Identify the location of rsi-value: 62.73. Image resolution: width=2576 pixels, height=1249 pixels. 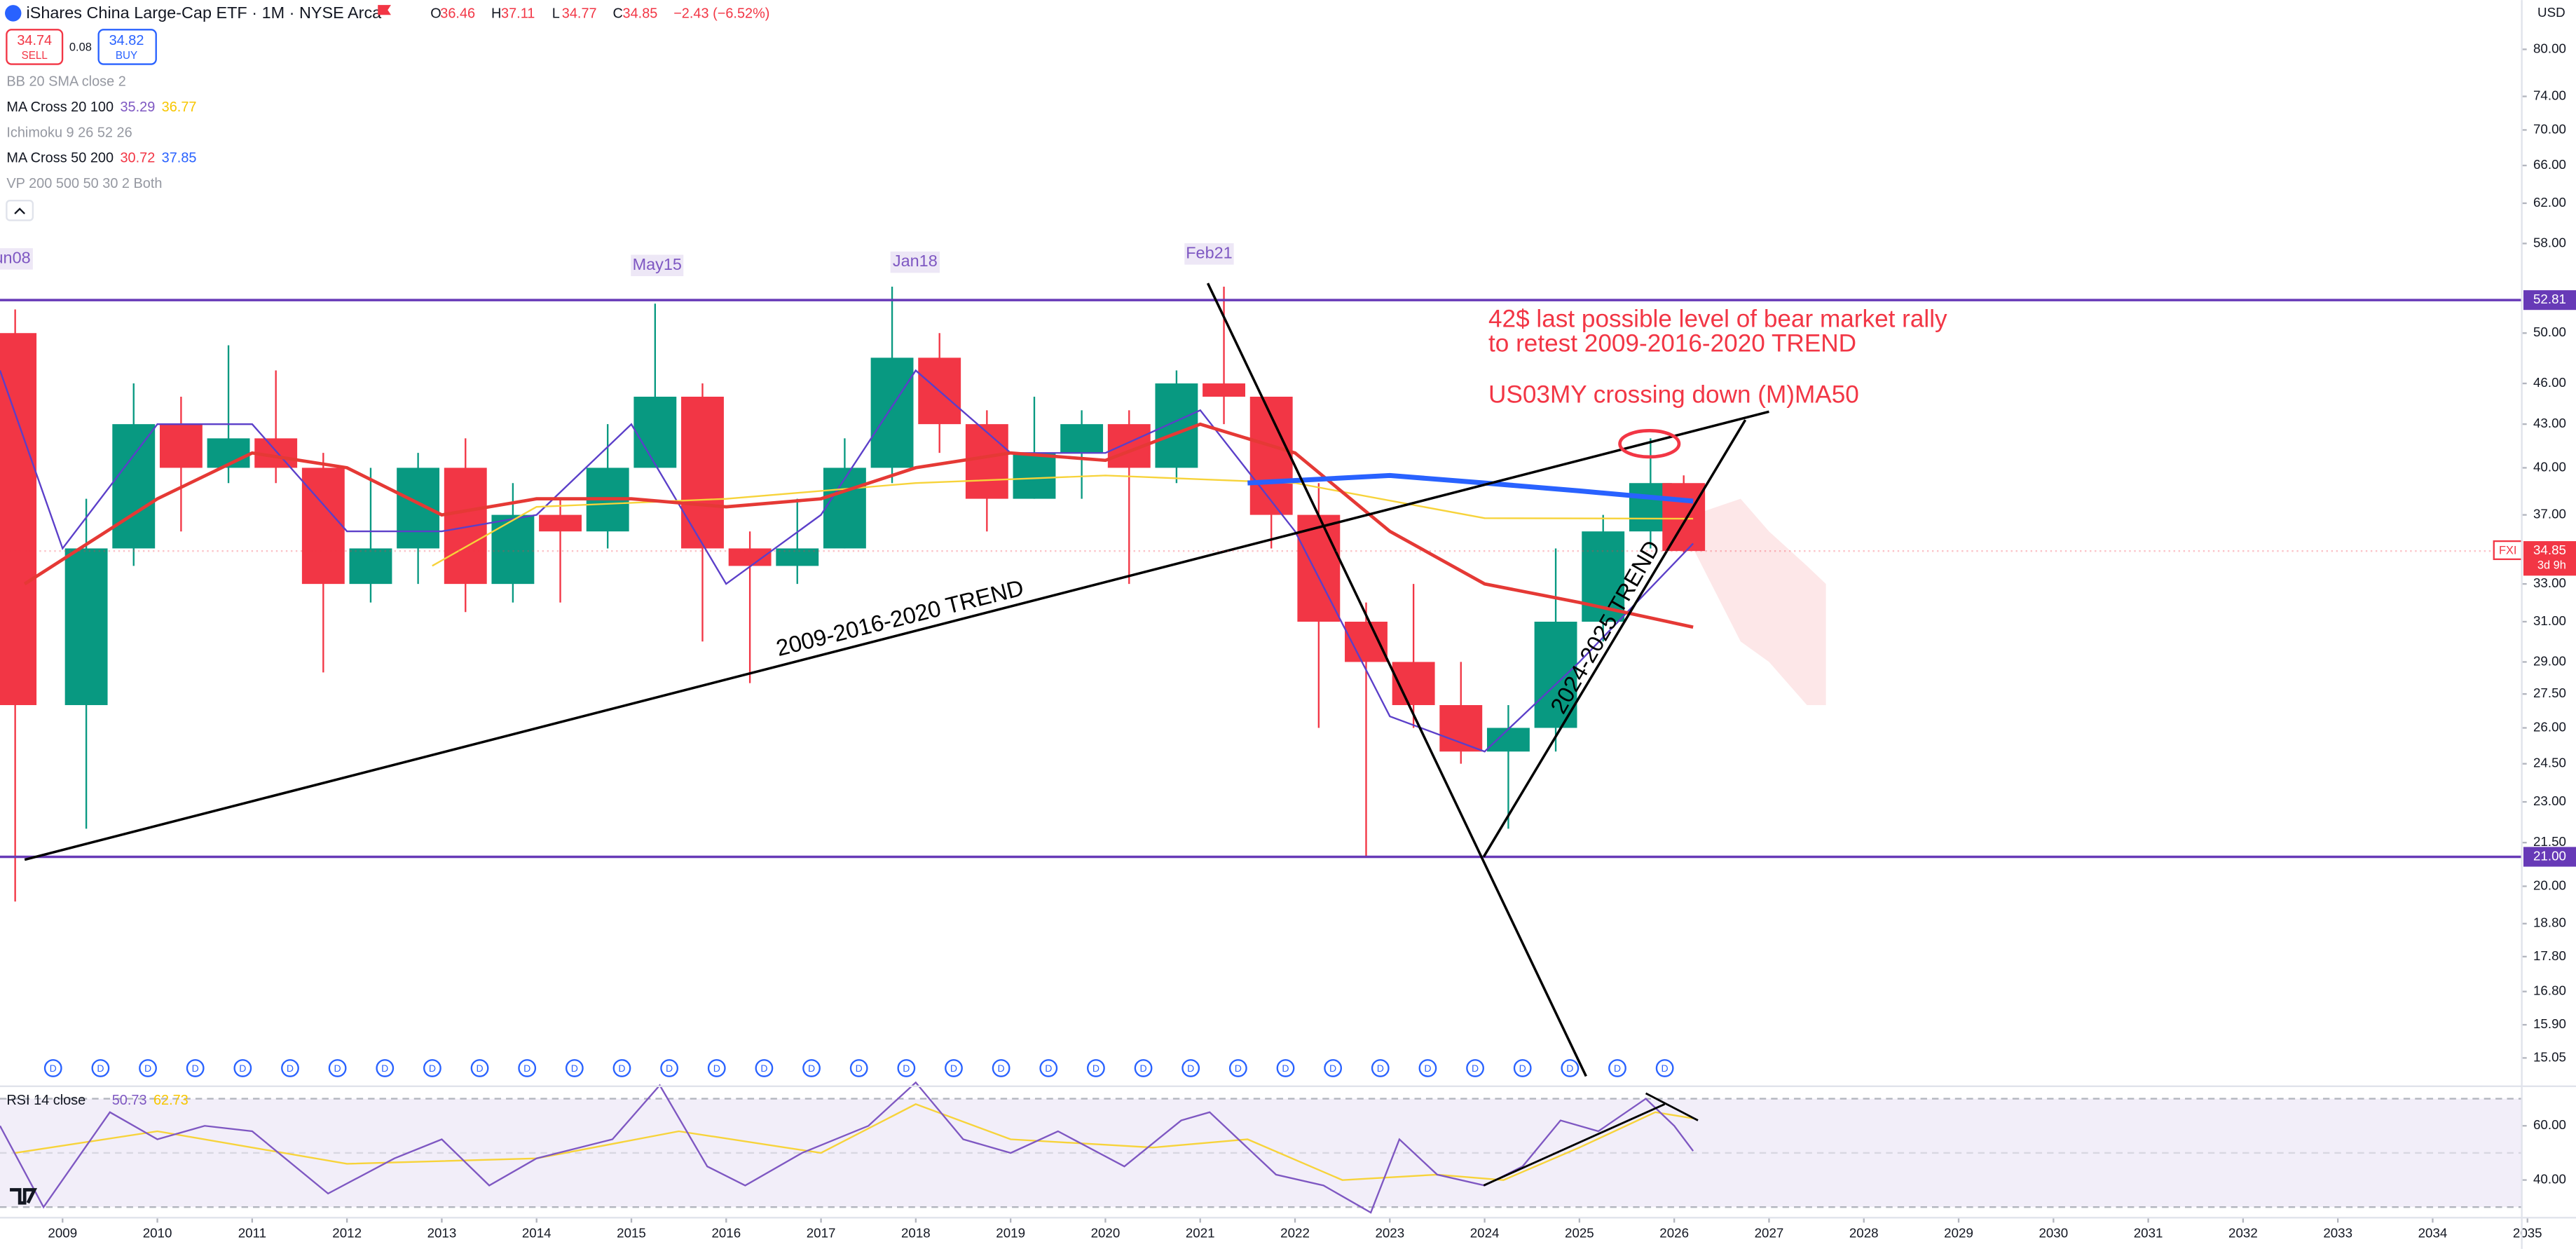
(171, 1100).